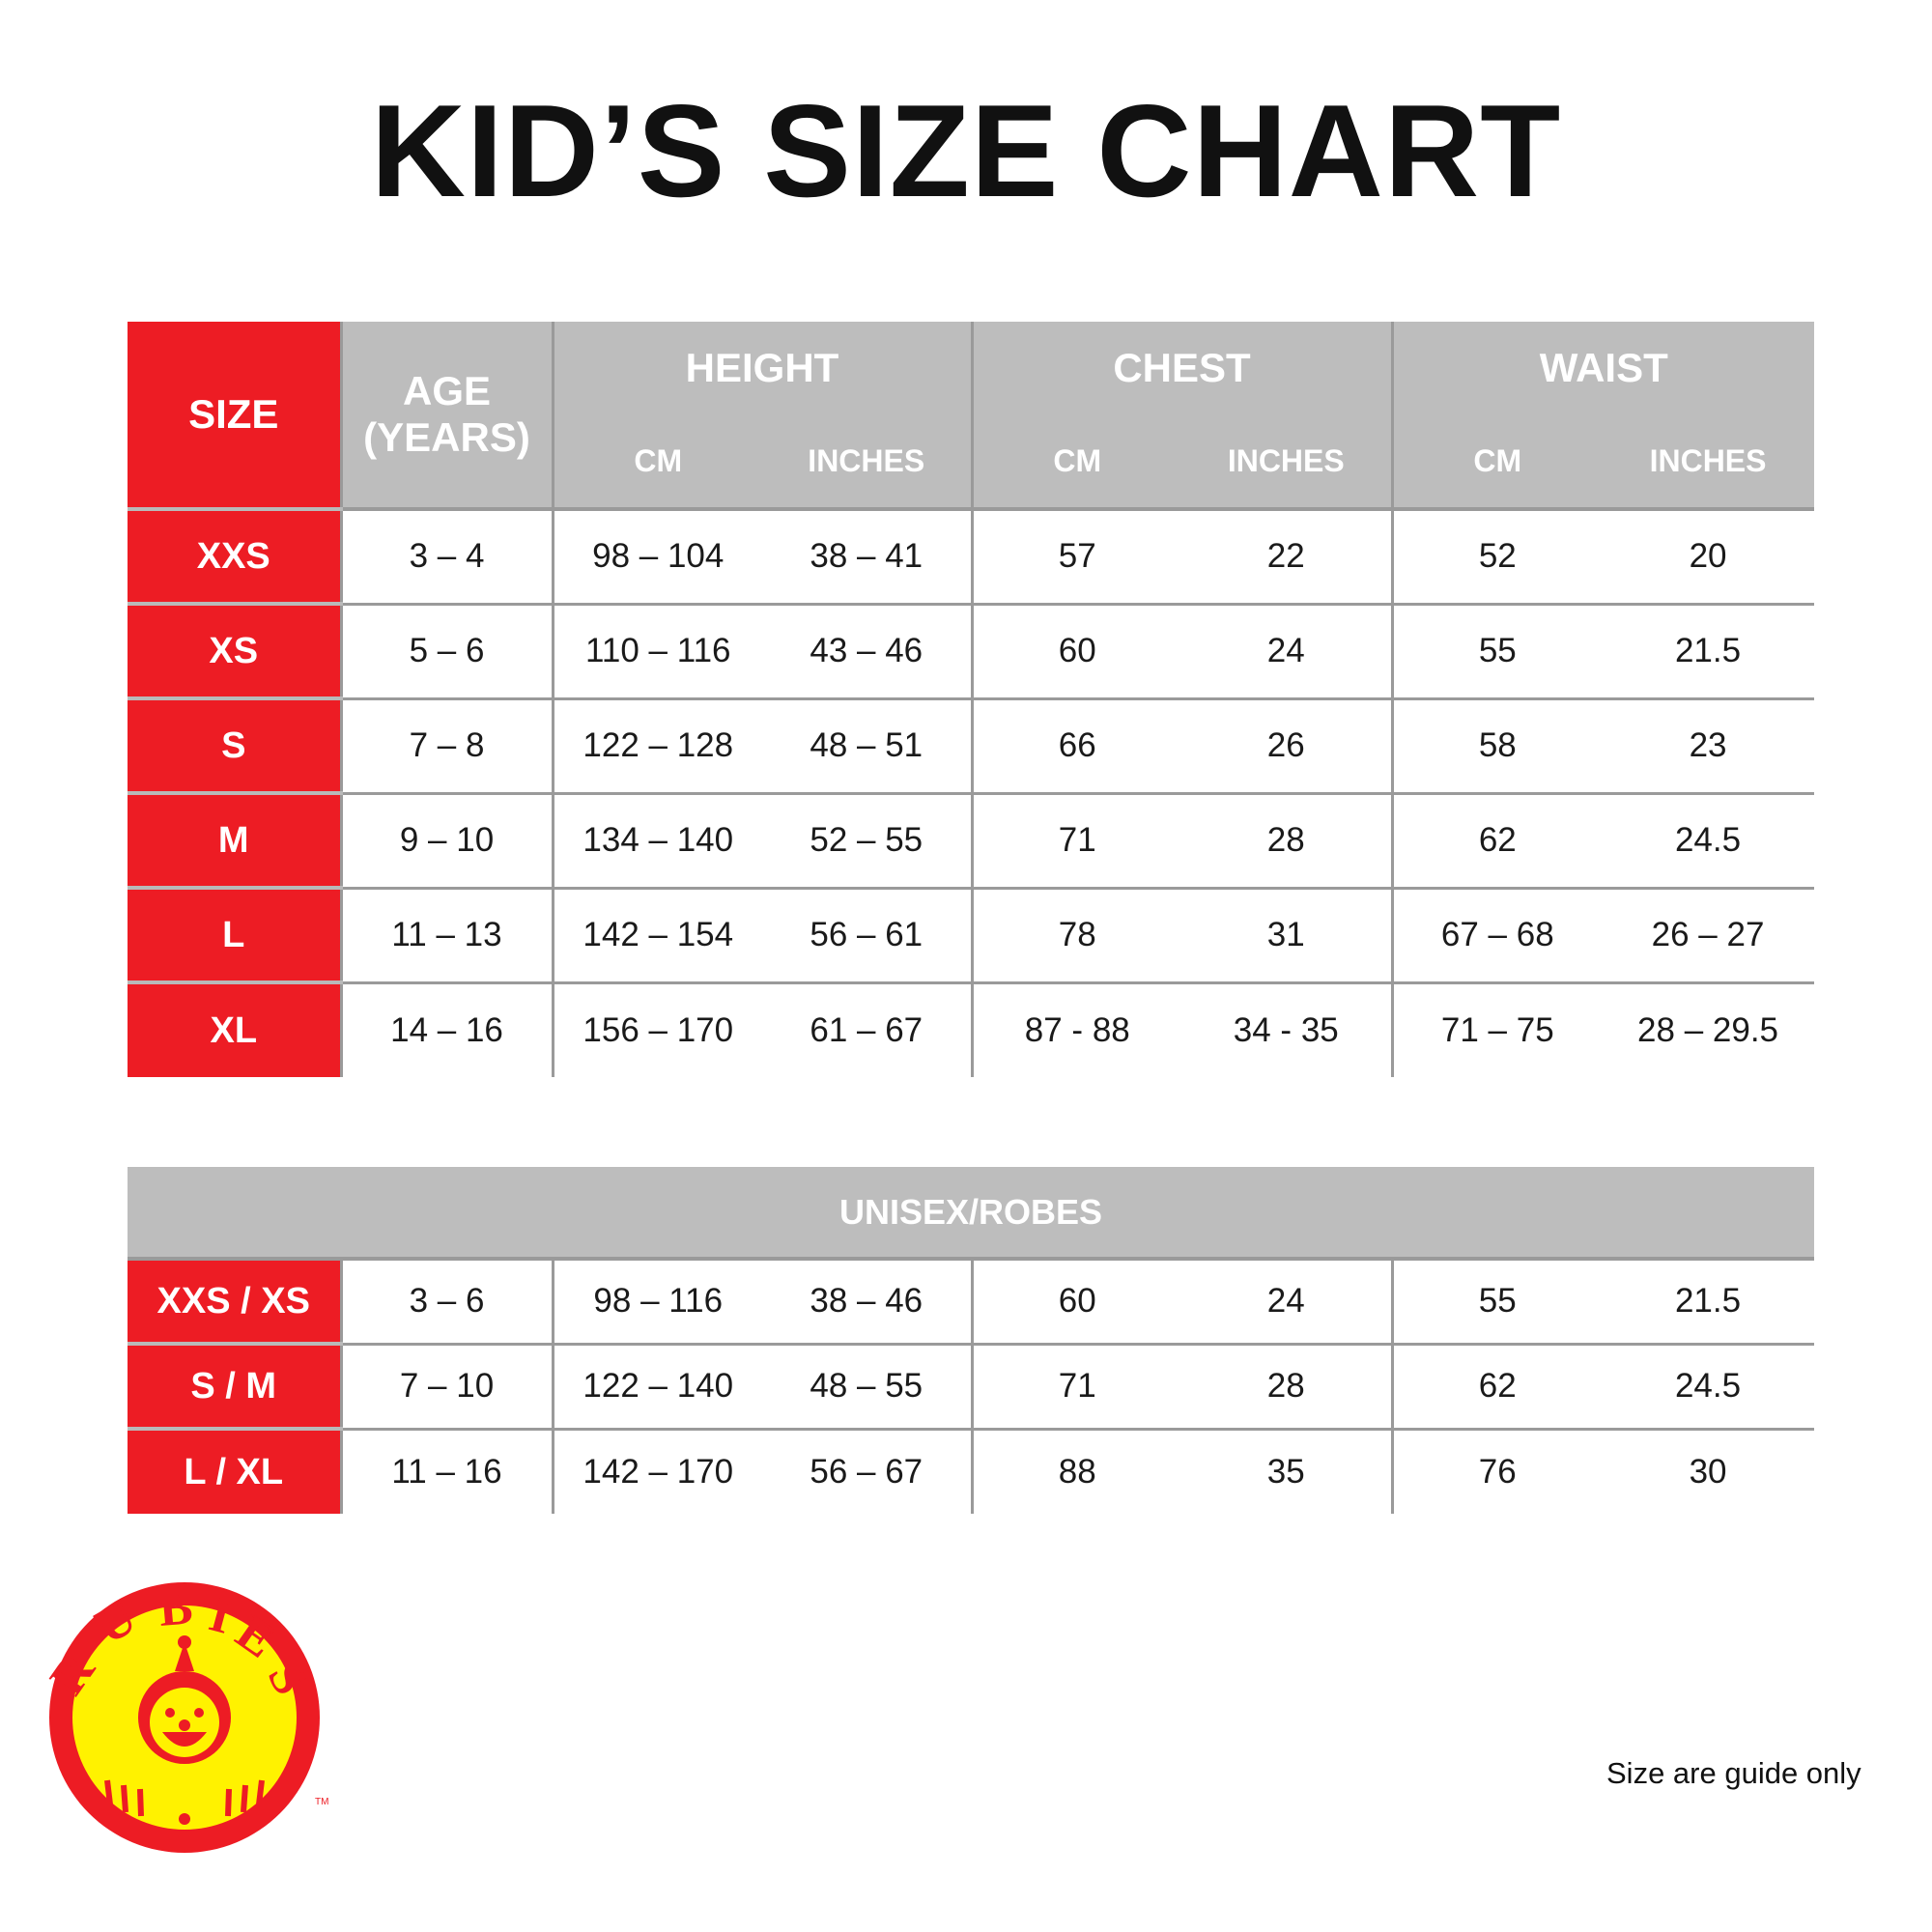  I want to click on size-cell: M, so click(234, 841).